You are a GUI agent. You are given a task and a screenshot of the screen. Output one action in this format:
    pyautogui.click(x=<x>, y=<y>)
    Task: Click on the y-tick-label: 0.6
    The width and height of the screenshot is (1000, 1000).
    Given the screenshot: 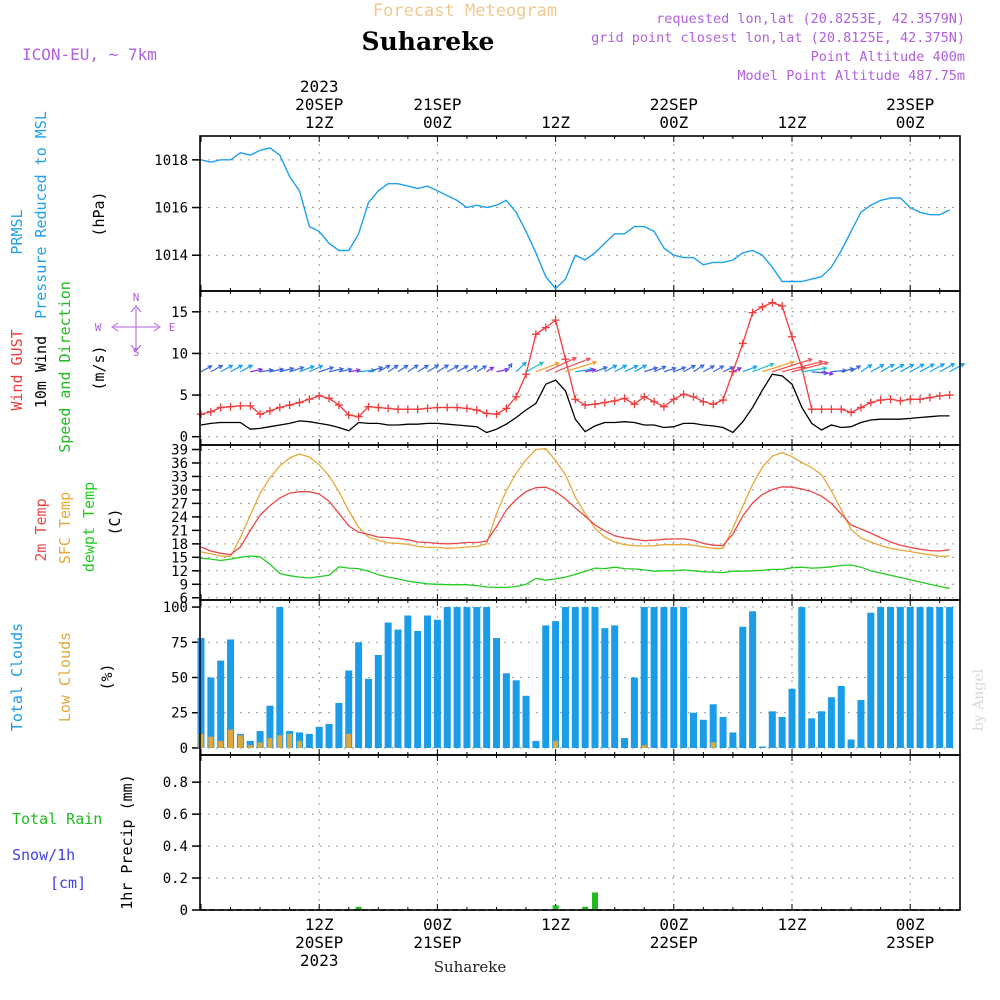 What is the action you would take?
    pyautogui.click(x=175, y=815)
    